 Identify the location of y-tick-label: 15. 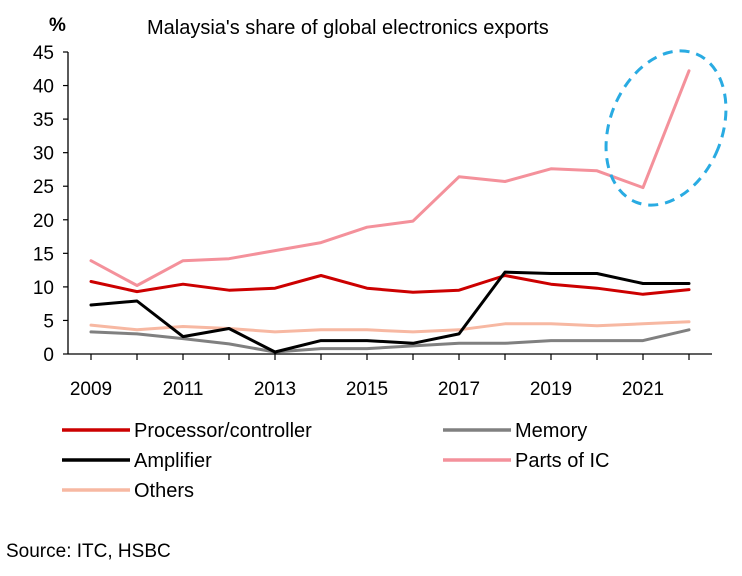
(43, 254).